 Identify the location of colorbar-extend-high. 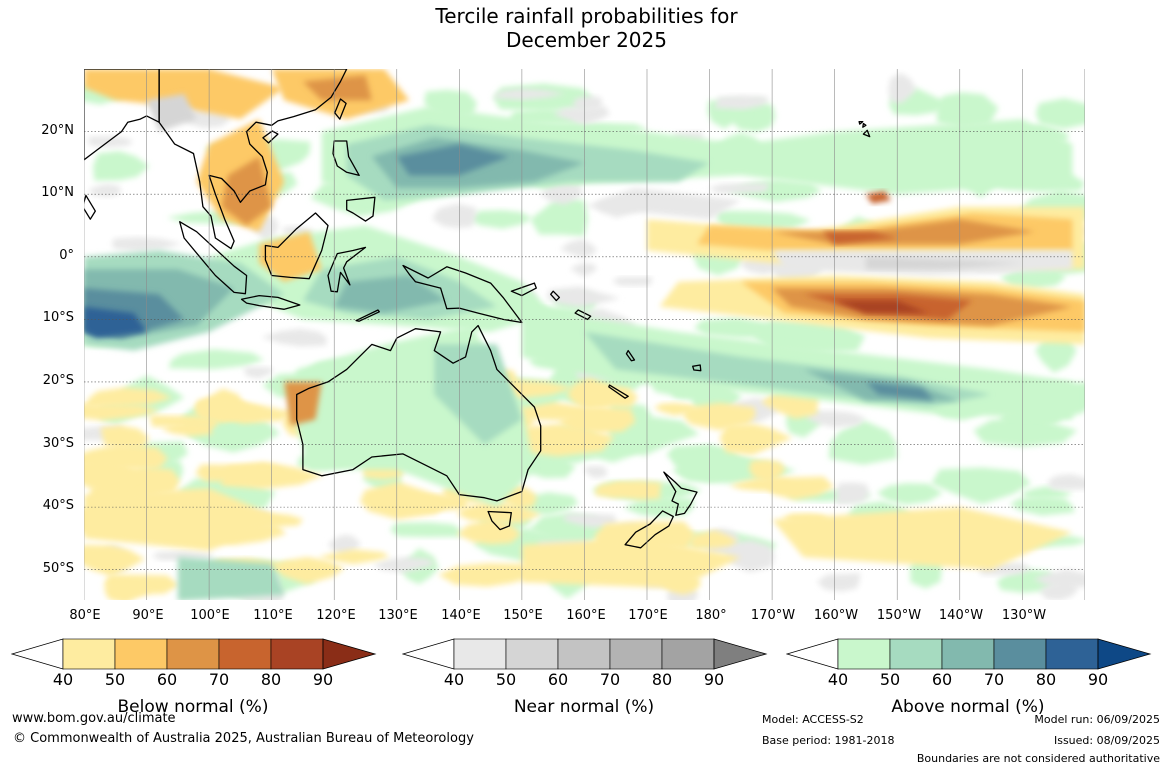
(349, 654).